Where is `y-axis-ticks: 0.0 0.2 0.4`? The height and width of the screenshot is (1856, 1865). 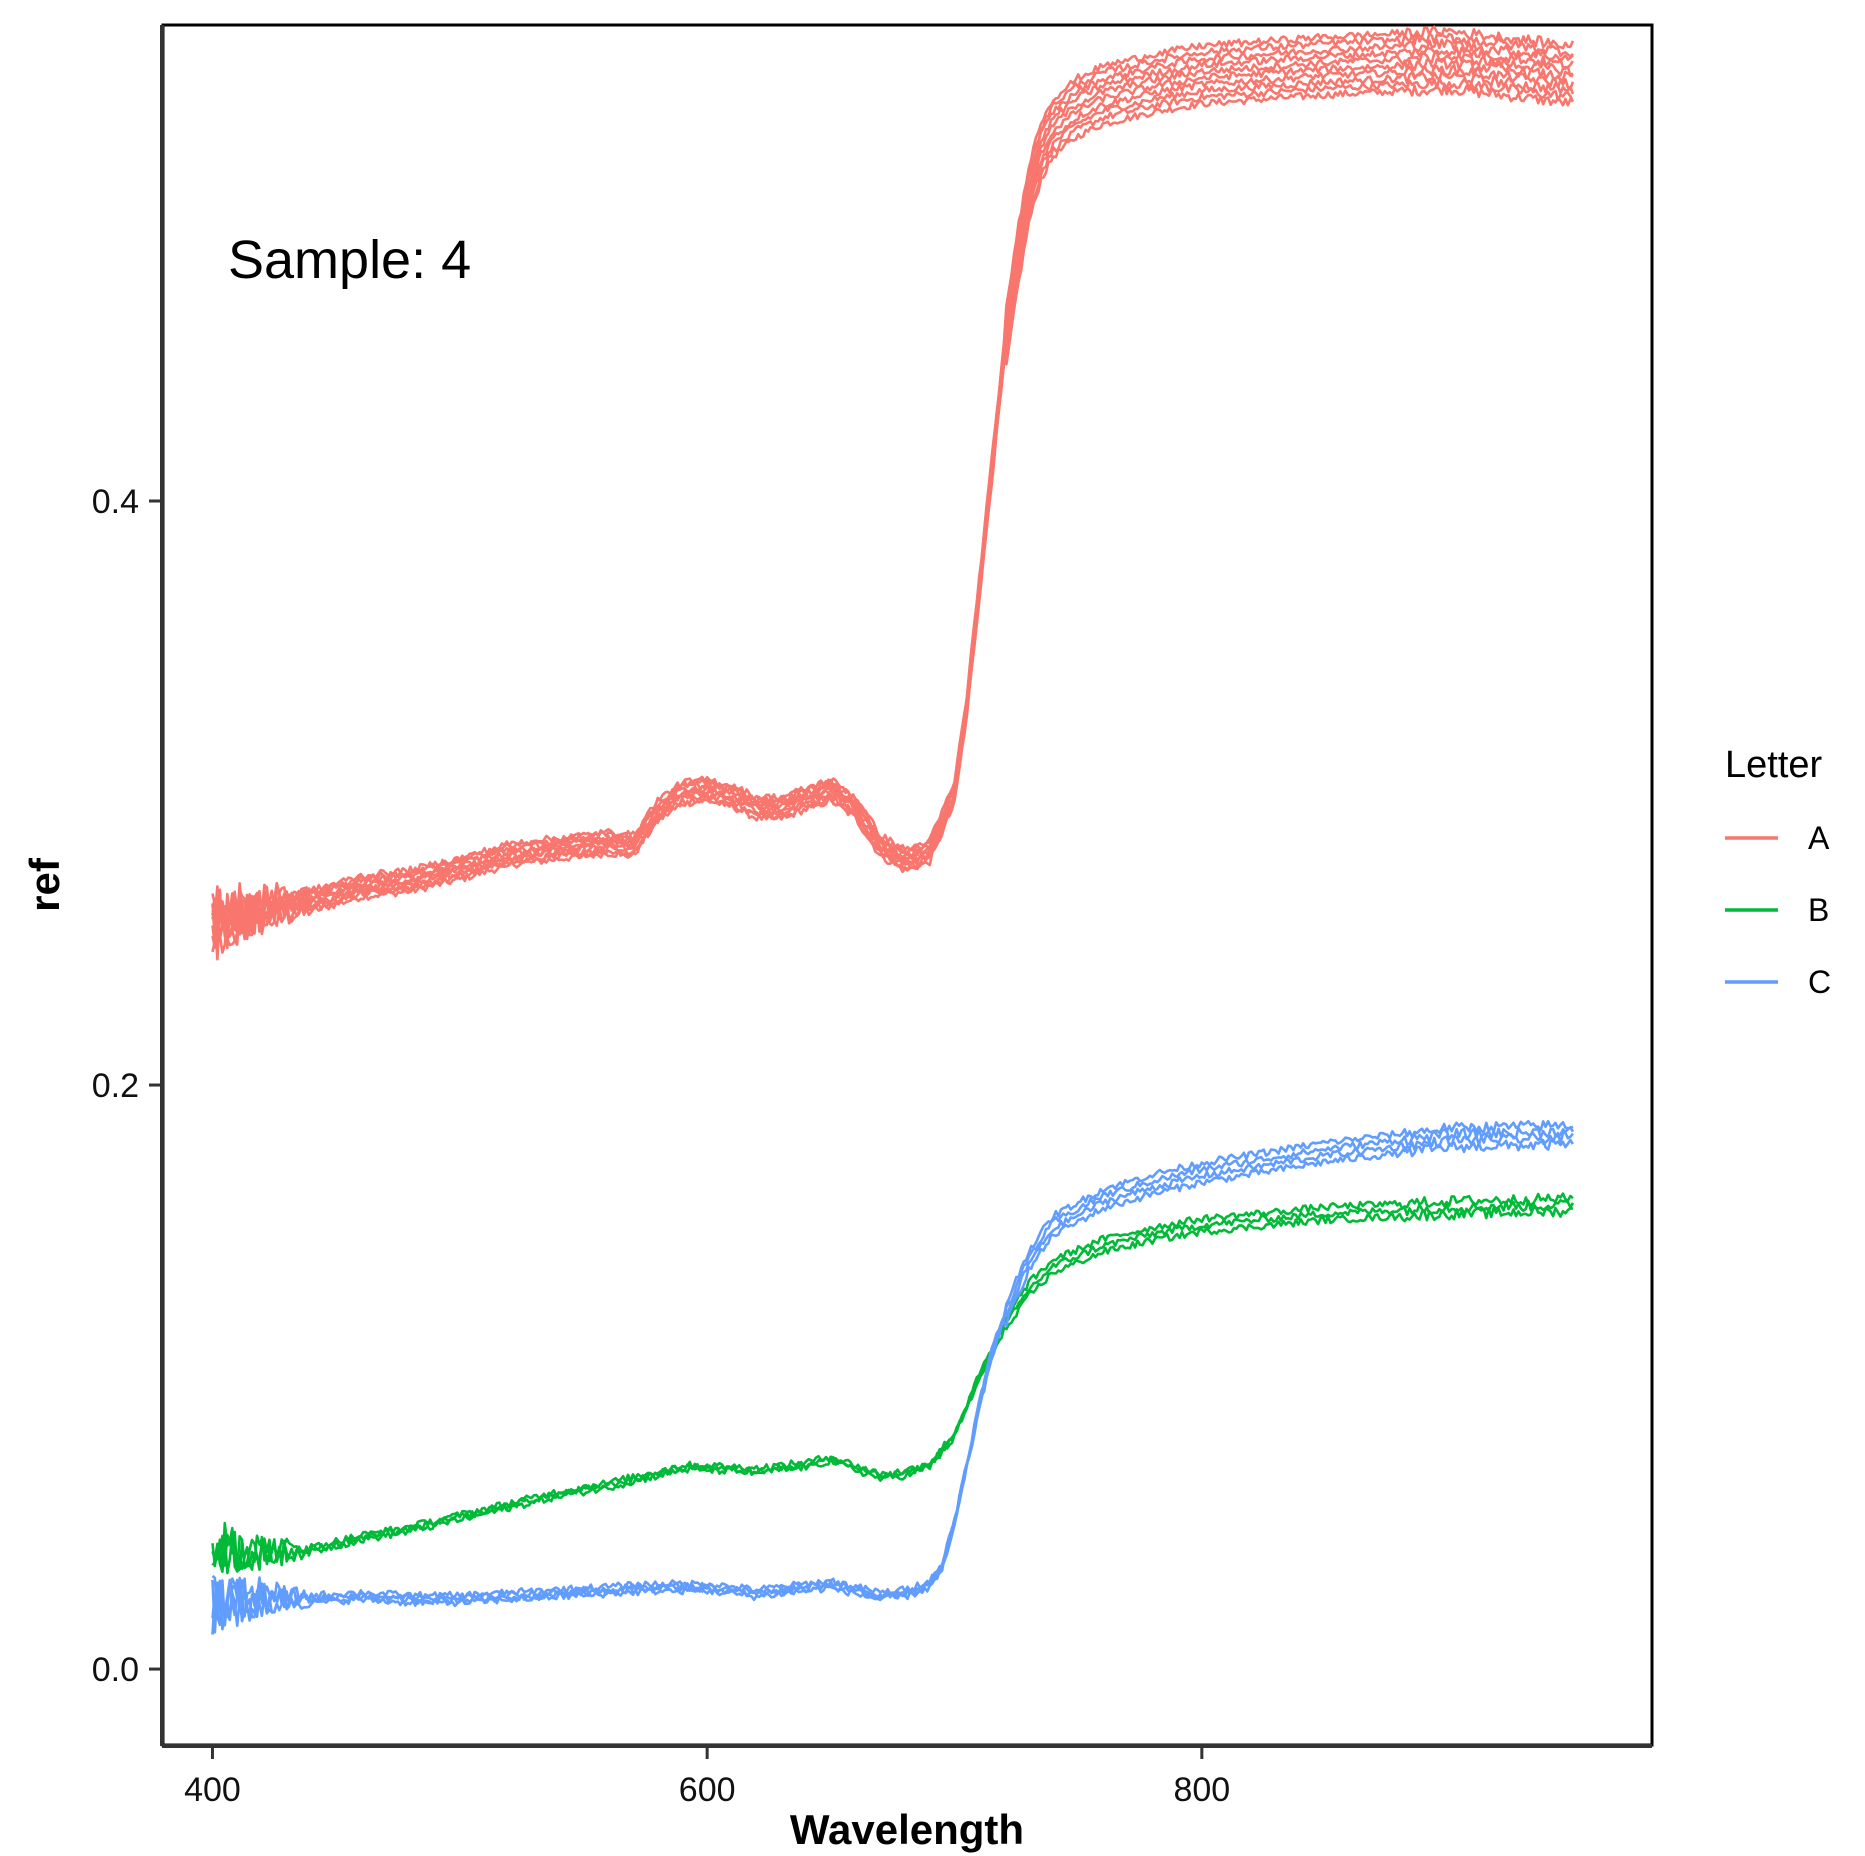 y-axis-ticks: 0.0 0.2 0.4 is located at coordinates (127, 1086).